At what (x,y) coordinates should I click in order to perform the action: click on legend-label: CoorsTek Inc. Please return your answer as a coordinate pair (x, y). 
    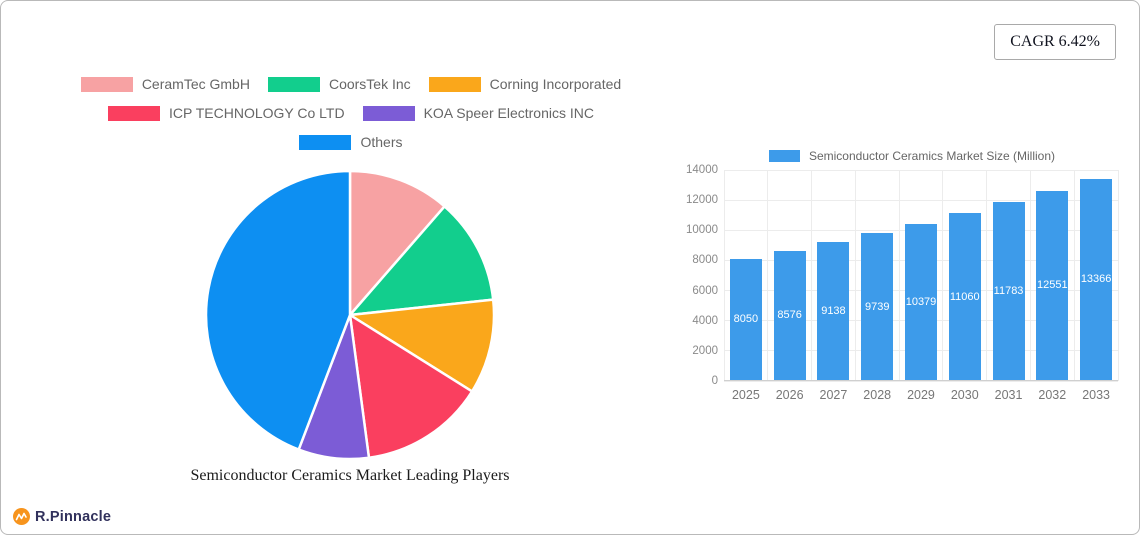
    Looking at the image, I should click on (369, 84).